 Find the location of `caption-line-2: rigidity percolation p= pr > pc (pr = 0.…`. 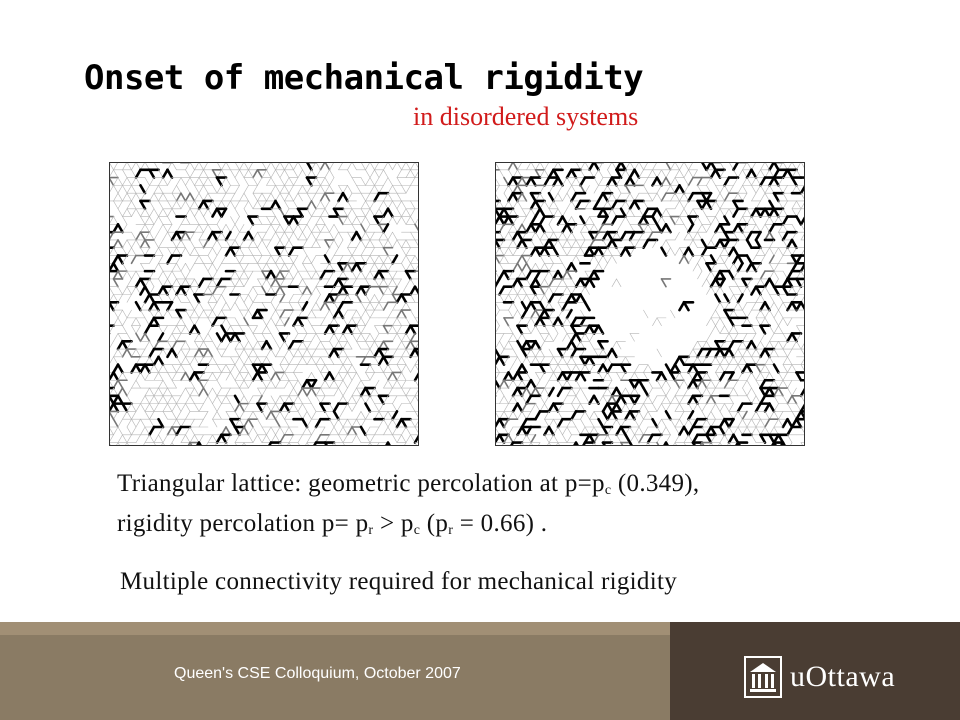

caption-line-2: rigidity percolation p= pr > pc (pr = 0.… is located at coordinates (332, 524).